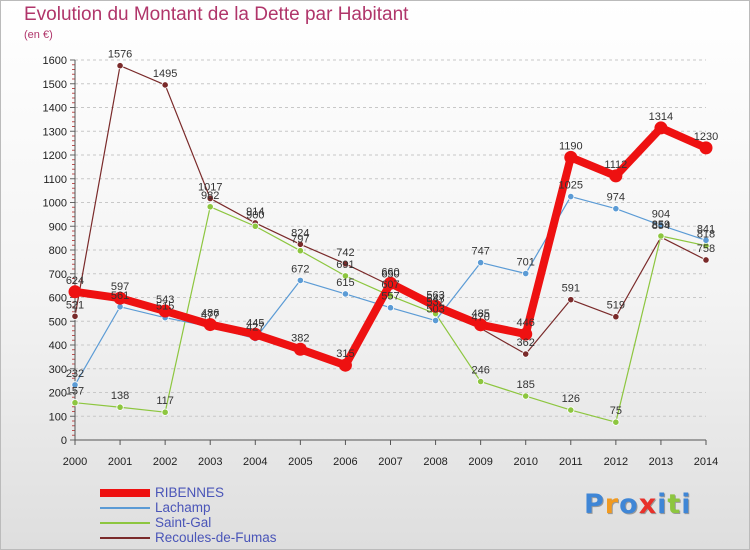 Image resolution: width=750 pixels, height=550 pixels. Describe the element at coordinates (435, 295) in the screenshot. I see `data-label: 563` at that location.